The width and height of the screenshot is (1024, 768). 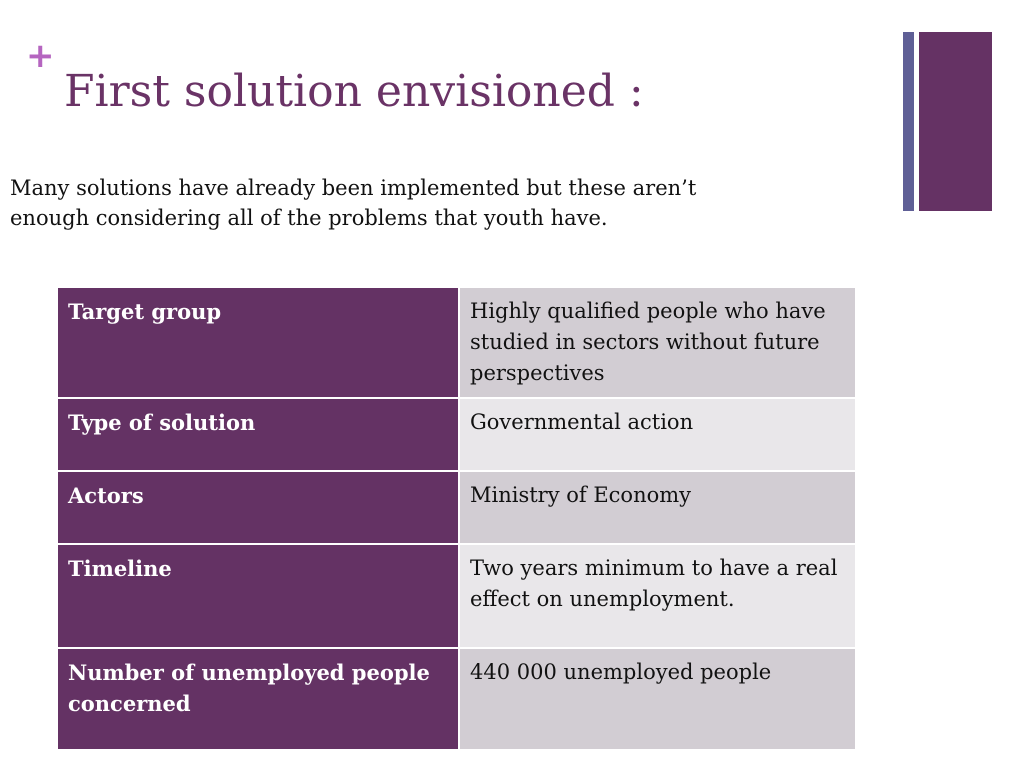 What do you see at coordinates (258, 596) in the screenshot?
I see `row-label-timeline: Timeline` at bounding box center [258, 596].